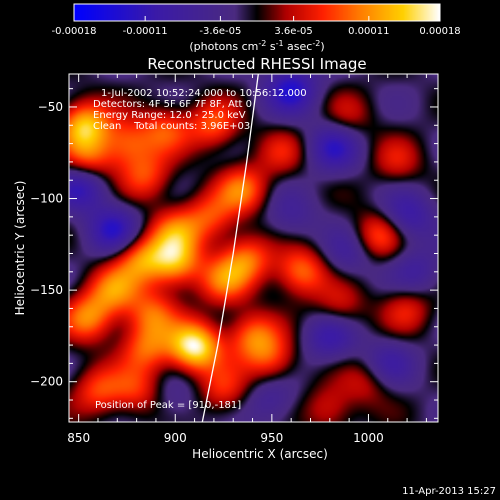  I want to click on y-tick-label: −150, so click(46, 290).